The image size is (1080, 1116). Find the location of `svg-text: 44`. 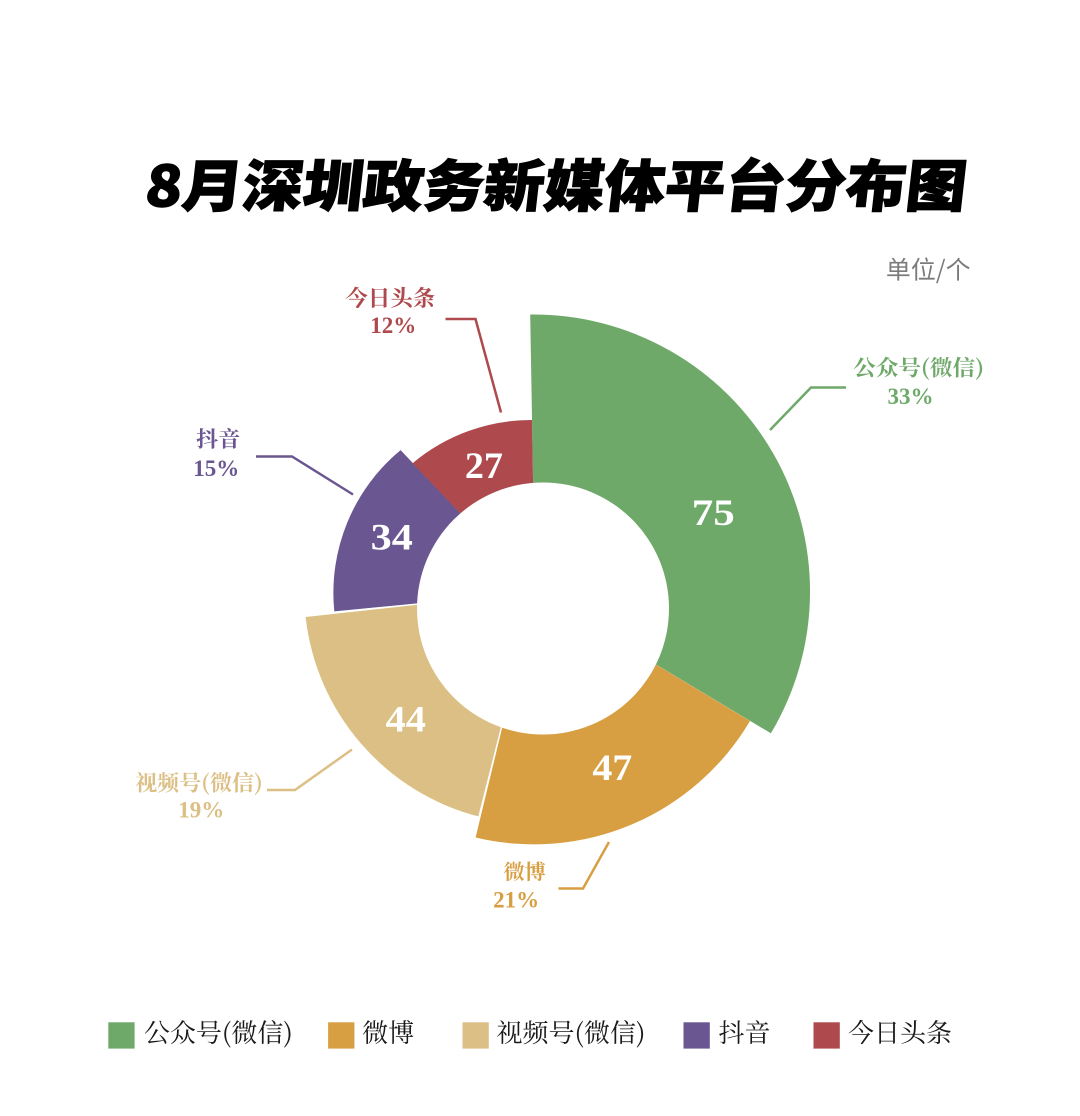

svg-text: 44 is located at coordinates (406, 720).